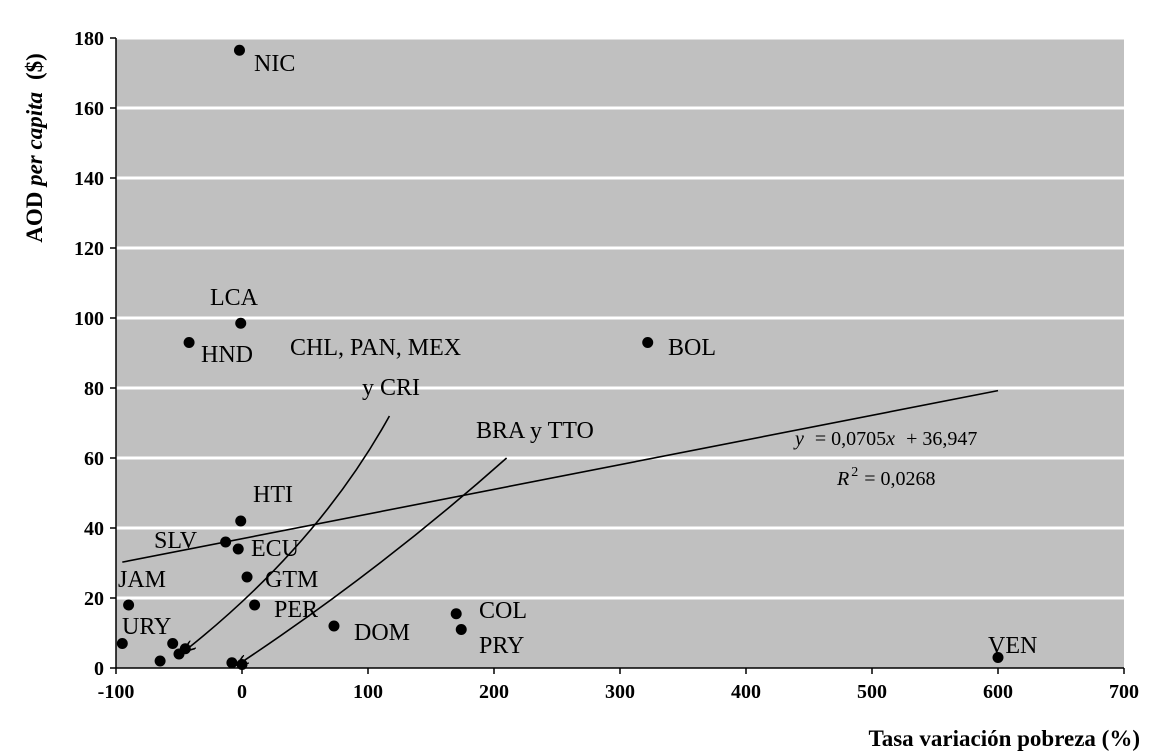  What do you see at coordinates (941, 439) in the screenshot?
I see `equation-intercept: + 36,947` at bounding box center [941, 439].